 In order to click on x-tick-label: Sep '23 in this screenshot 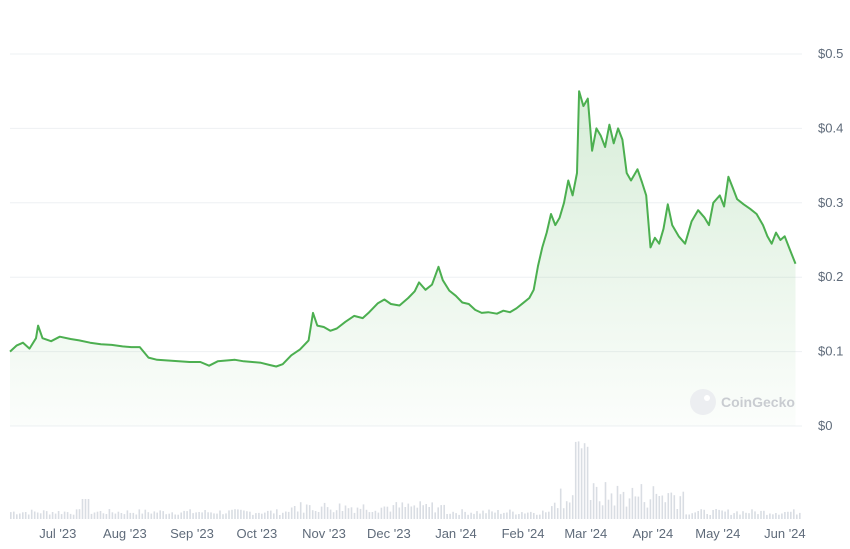, I will do `click(192, 533)`.